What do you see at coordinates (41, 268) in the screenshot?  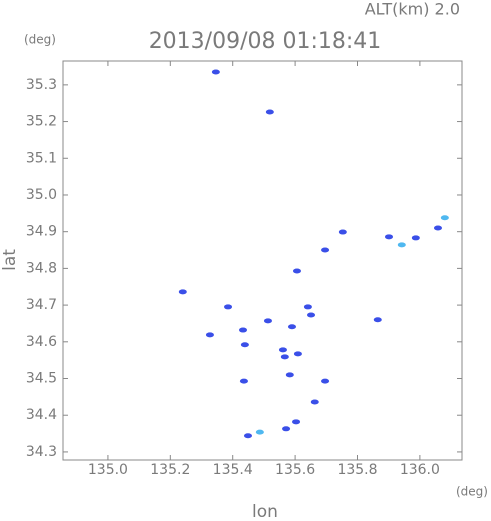 I see `y-tick-label: 34.8` at bounding box center [41, 268].